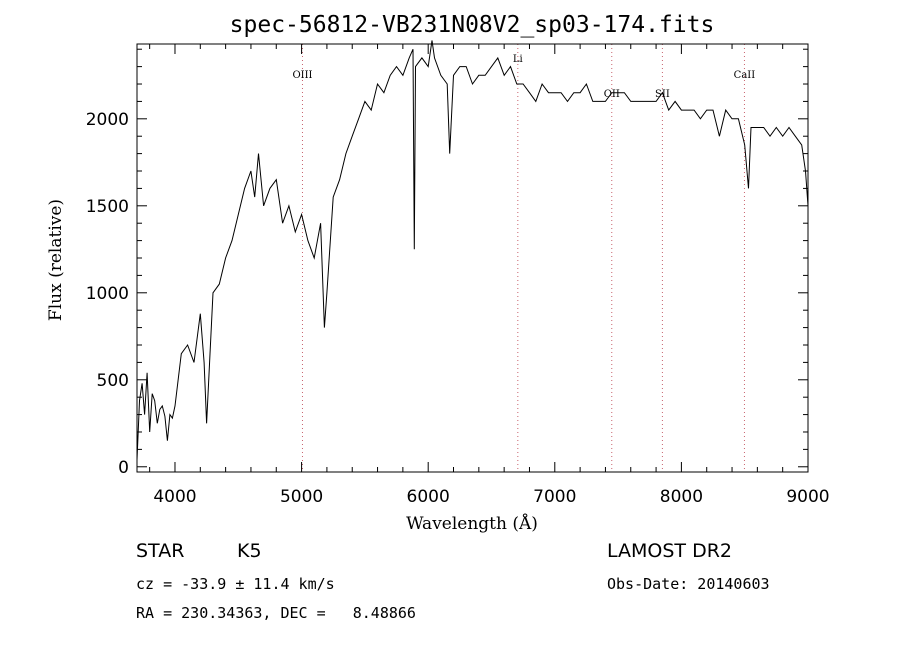  Describe the element at coordinates (669, 551) in the screenshot. I see `survey-label: LAMOST DR2` at that location.